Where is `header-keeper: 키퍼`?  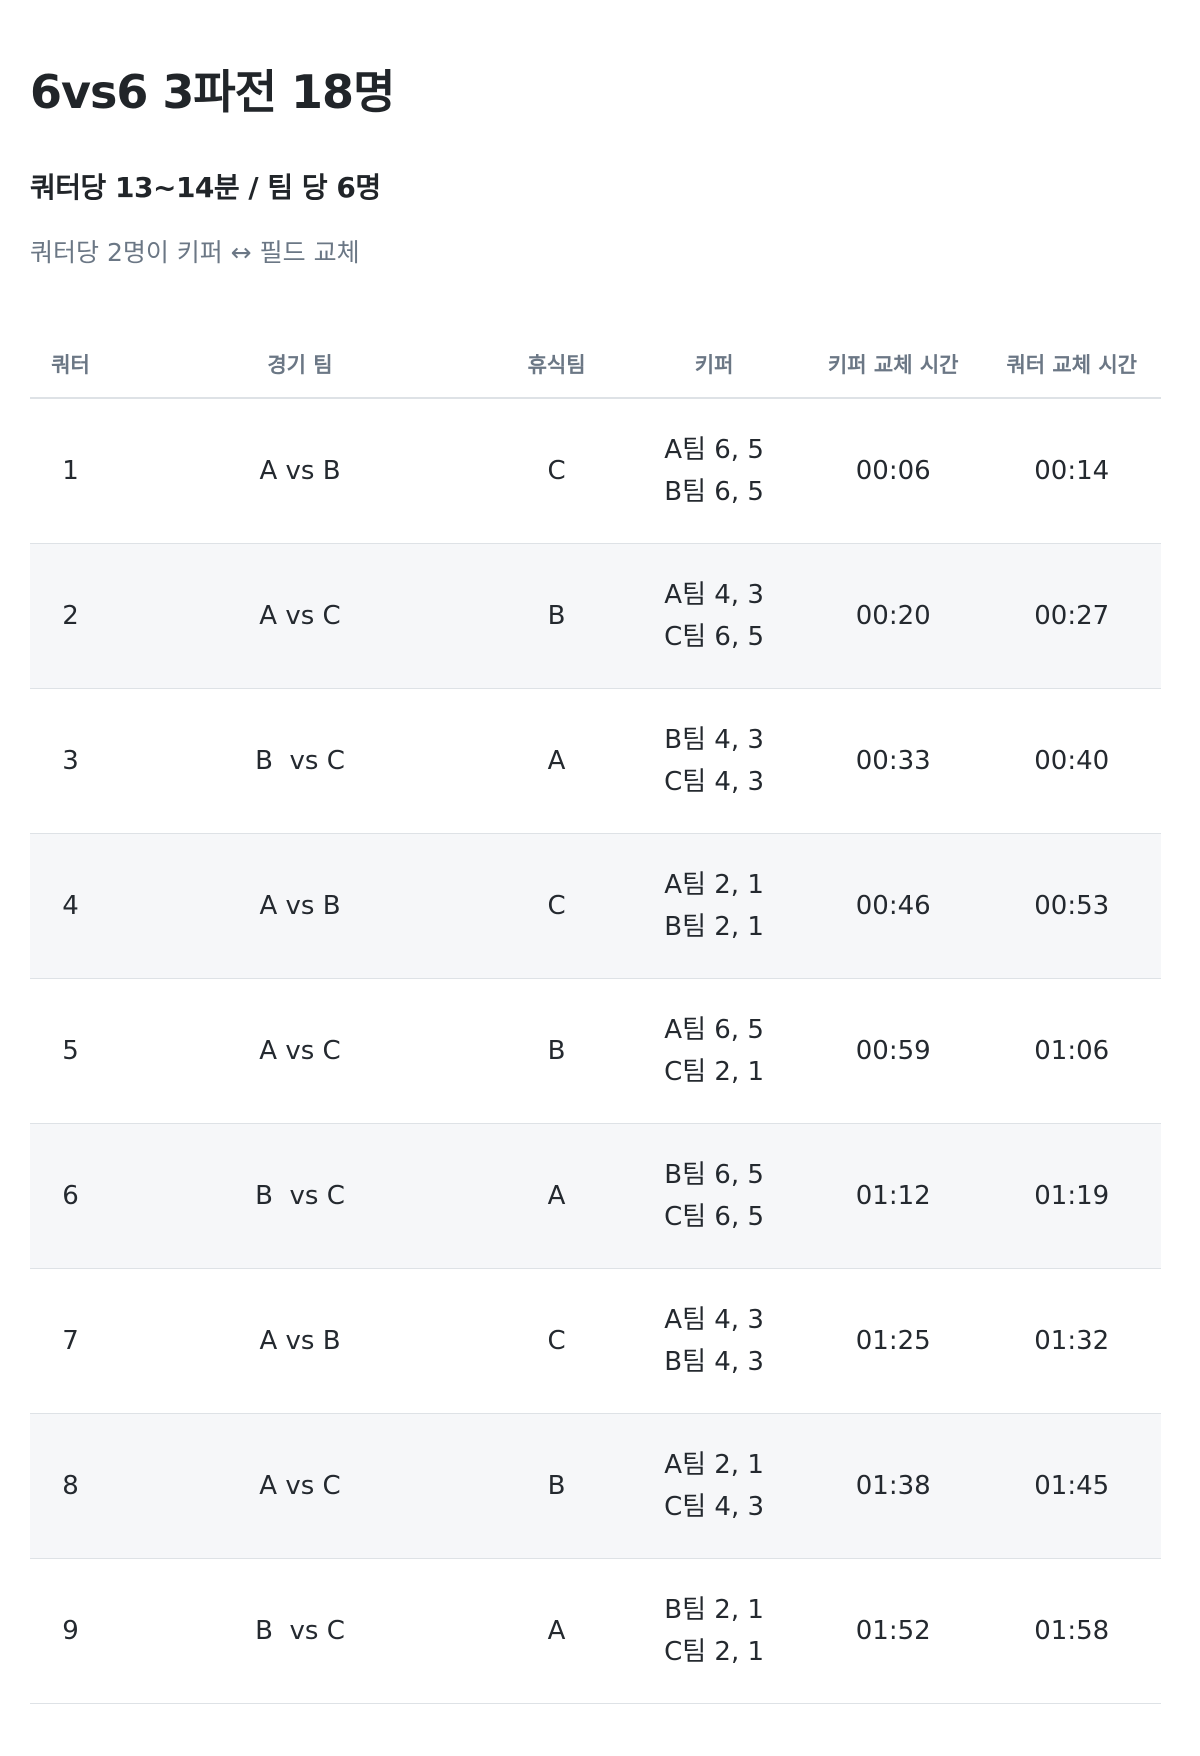 header-keeper: 키퍼 is located at coordinates (714, 364).